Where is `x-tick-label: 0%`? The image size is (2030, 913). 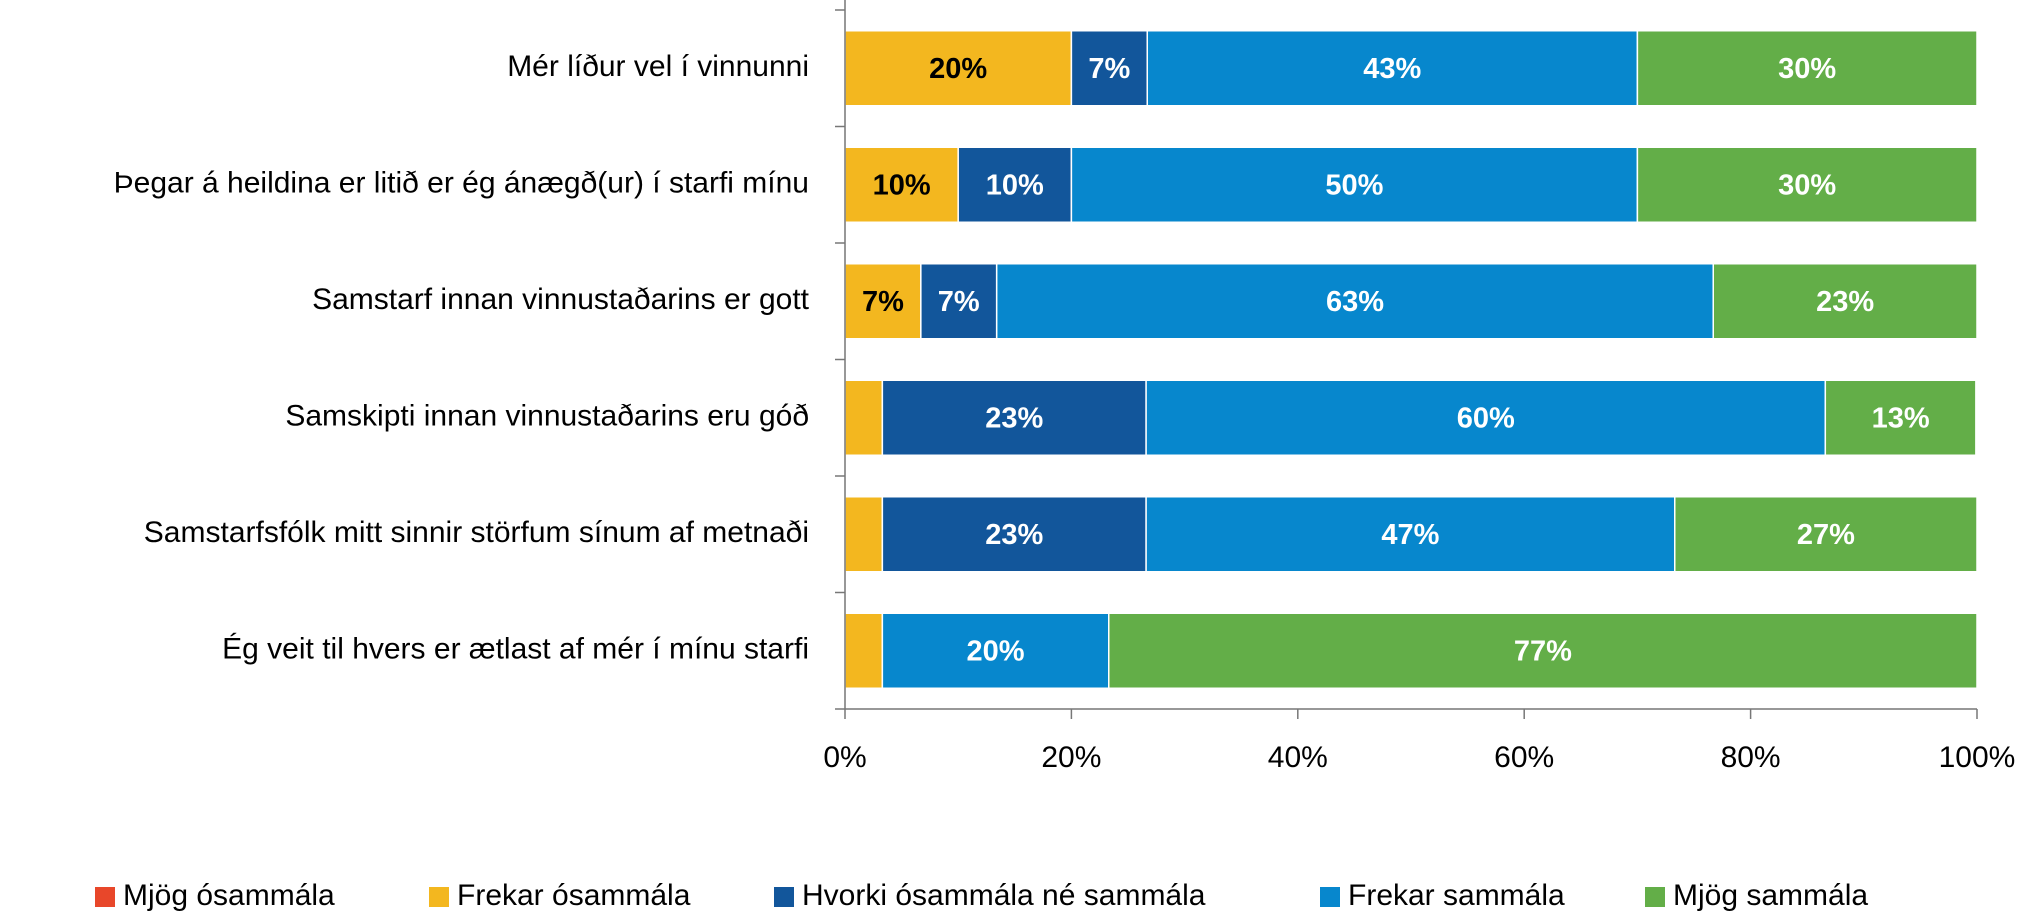 x-tick-label: 0% is located at coordinates (844, 757).